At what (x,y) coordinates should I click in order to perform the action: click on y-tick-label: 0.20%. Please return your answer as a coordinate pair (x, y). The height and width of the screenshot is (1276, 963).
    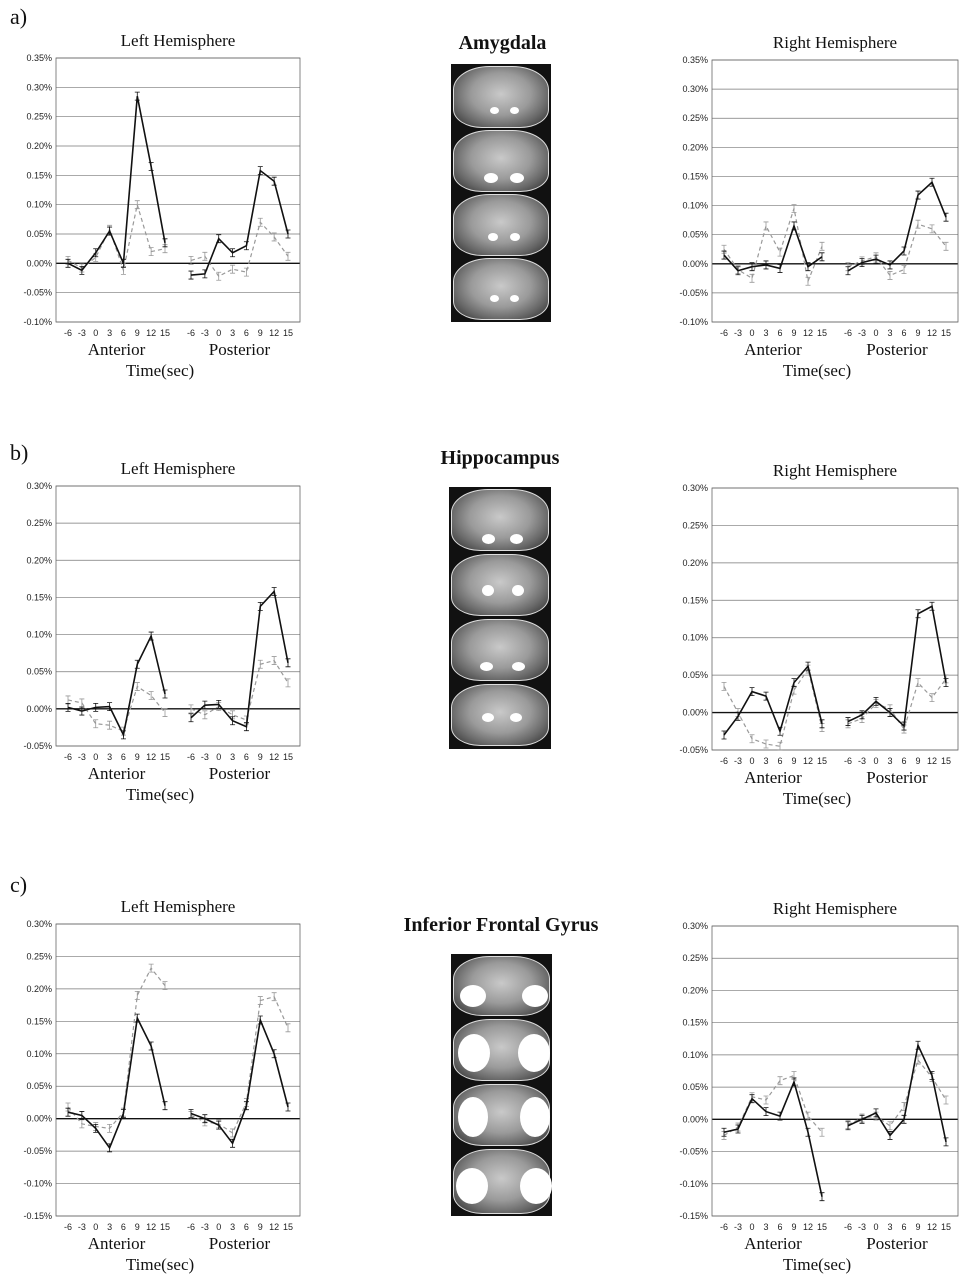
    Looking at the image, I should click on (695, 147).